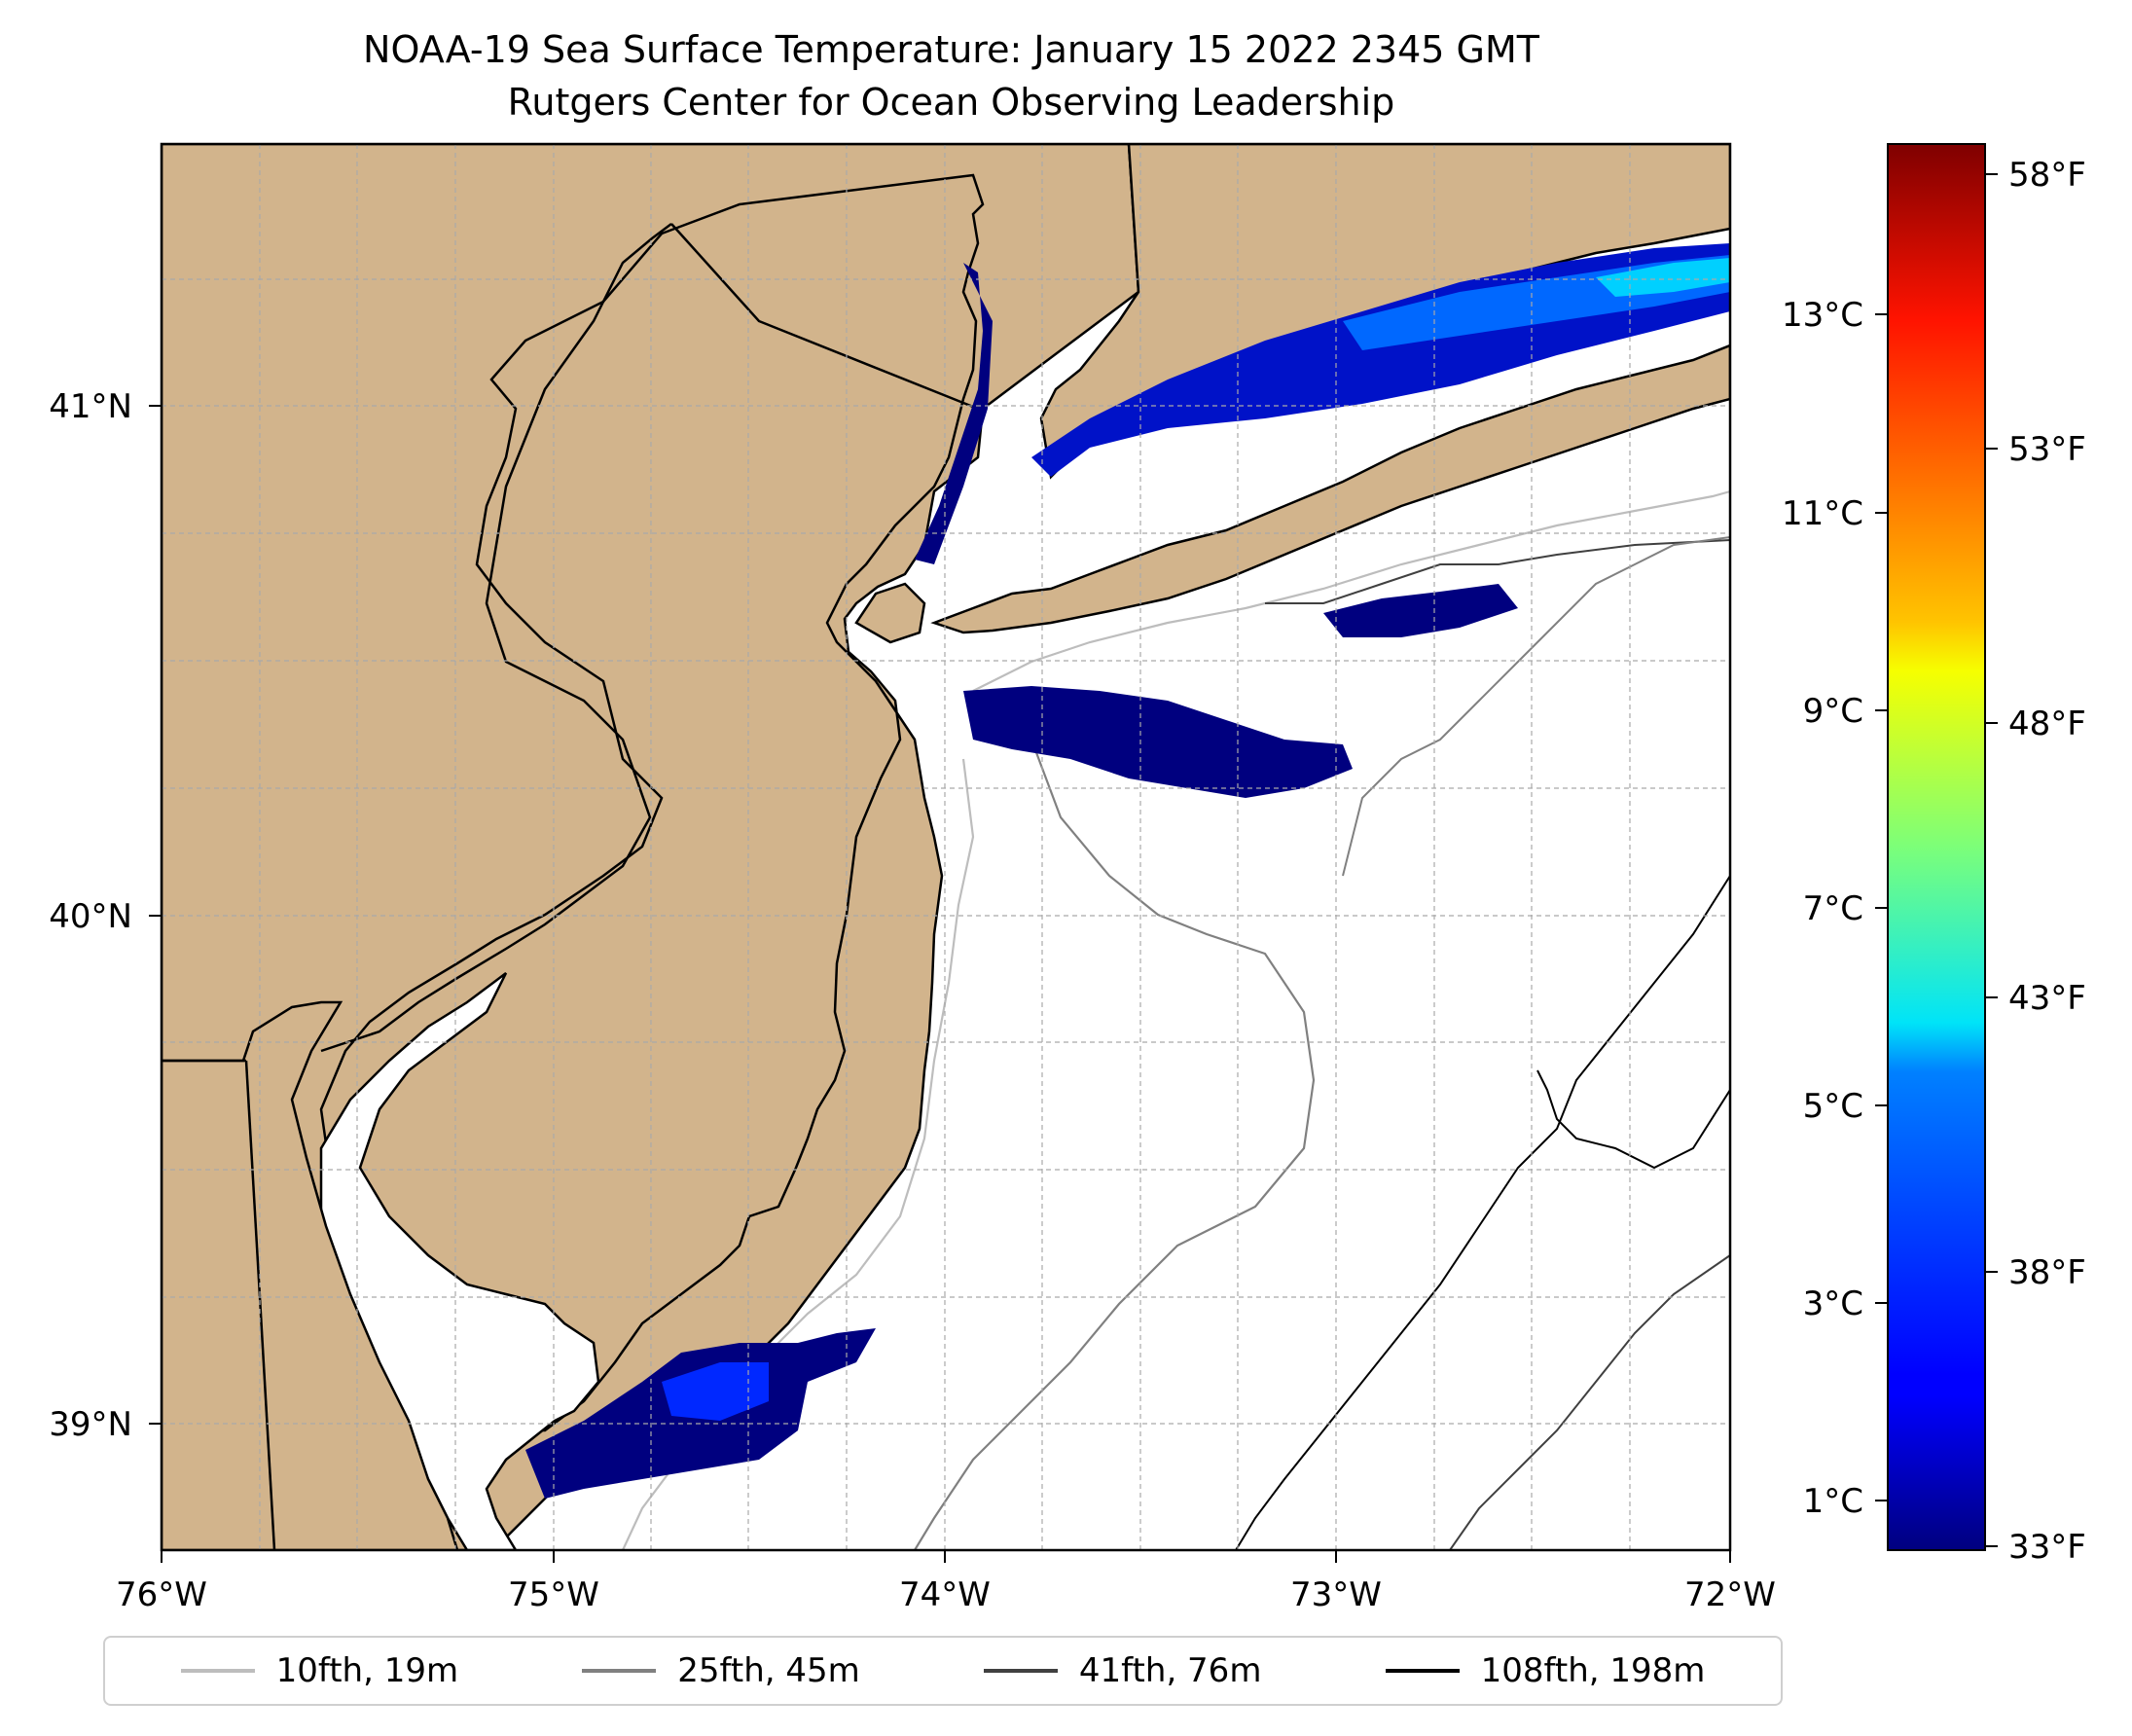 The height and width of the screenshot is (1736, 2132). I want to click on fahrenheit-tick: 33°F, so click(2047, 1548).